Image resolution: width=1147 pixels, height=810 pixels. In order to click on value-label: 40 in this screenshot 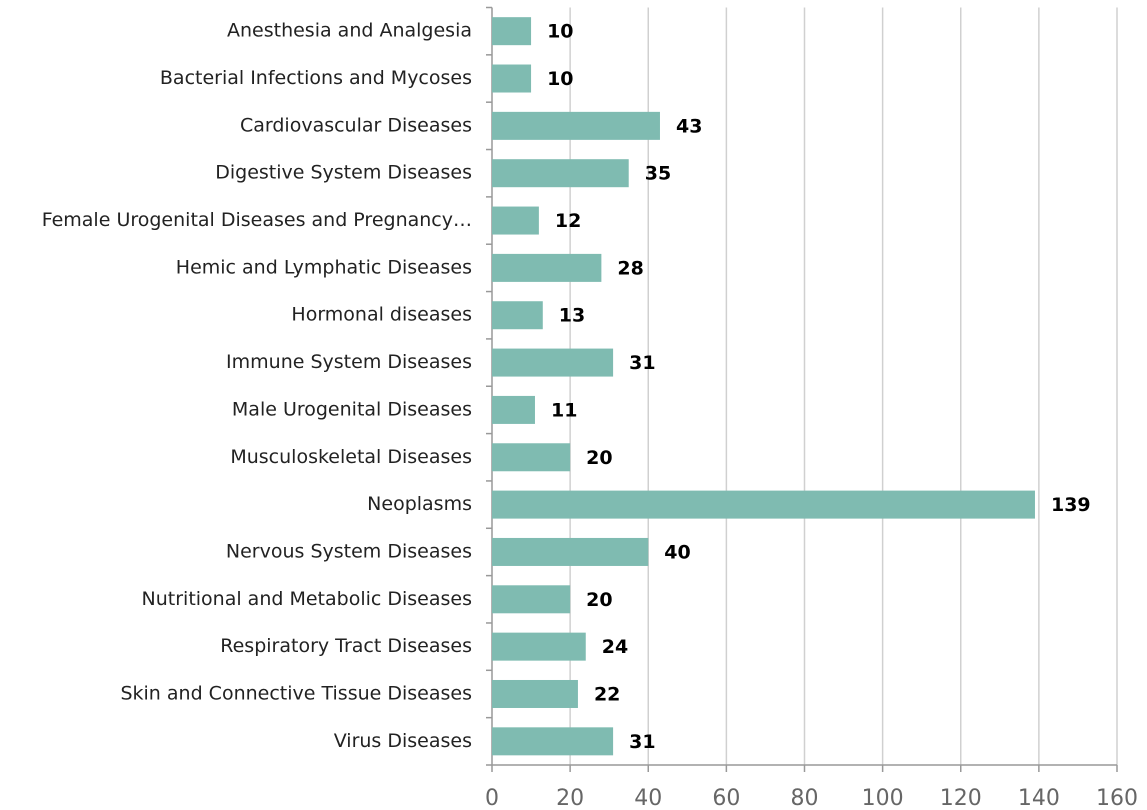, I will do `click(677, 552)`.